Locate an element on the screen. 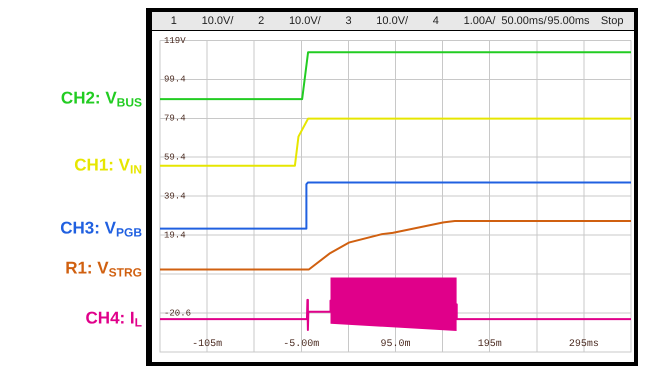 This screenshot has height=384, width=665. text: 4 is located at coordinates (436, 21).